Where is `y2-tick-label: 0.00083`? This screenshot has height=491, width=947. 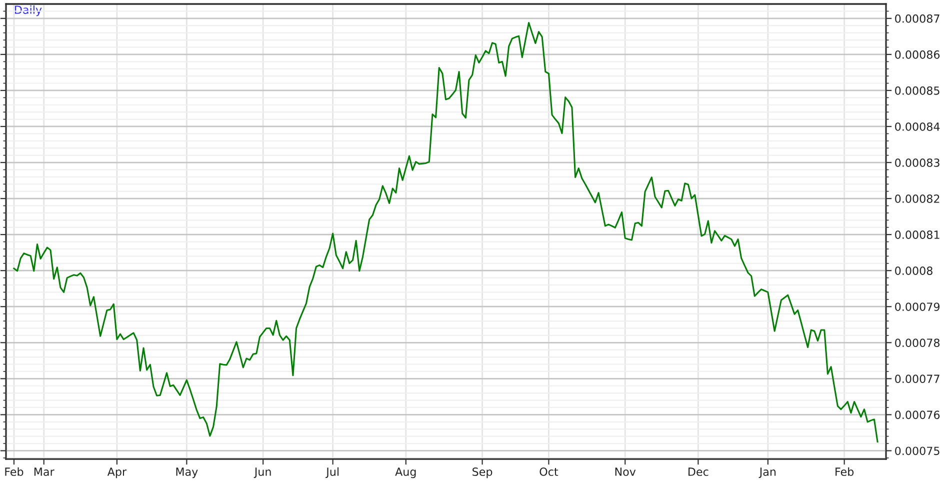 y2-tick-label: 0.00083 is located at coordinates (917, 162).